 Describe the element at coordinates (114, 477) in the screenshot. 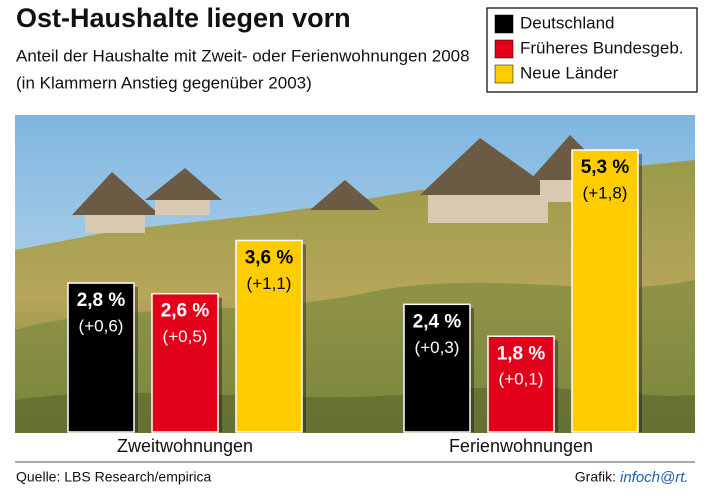

I see `source: Quelle: LBS Research/empirica` at that location.